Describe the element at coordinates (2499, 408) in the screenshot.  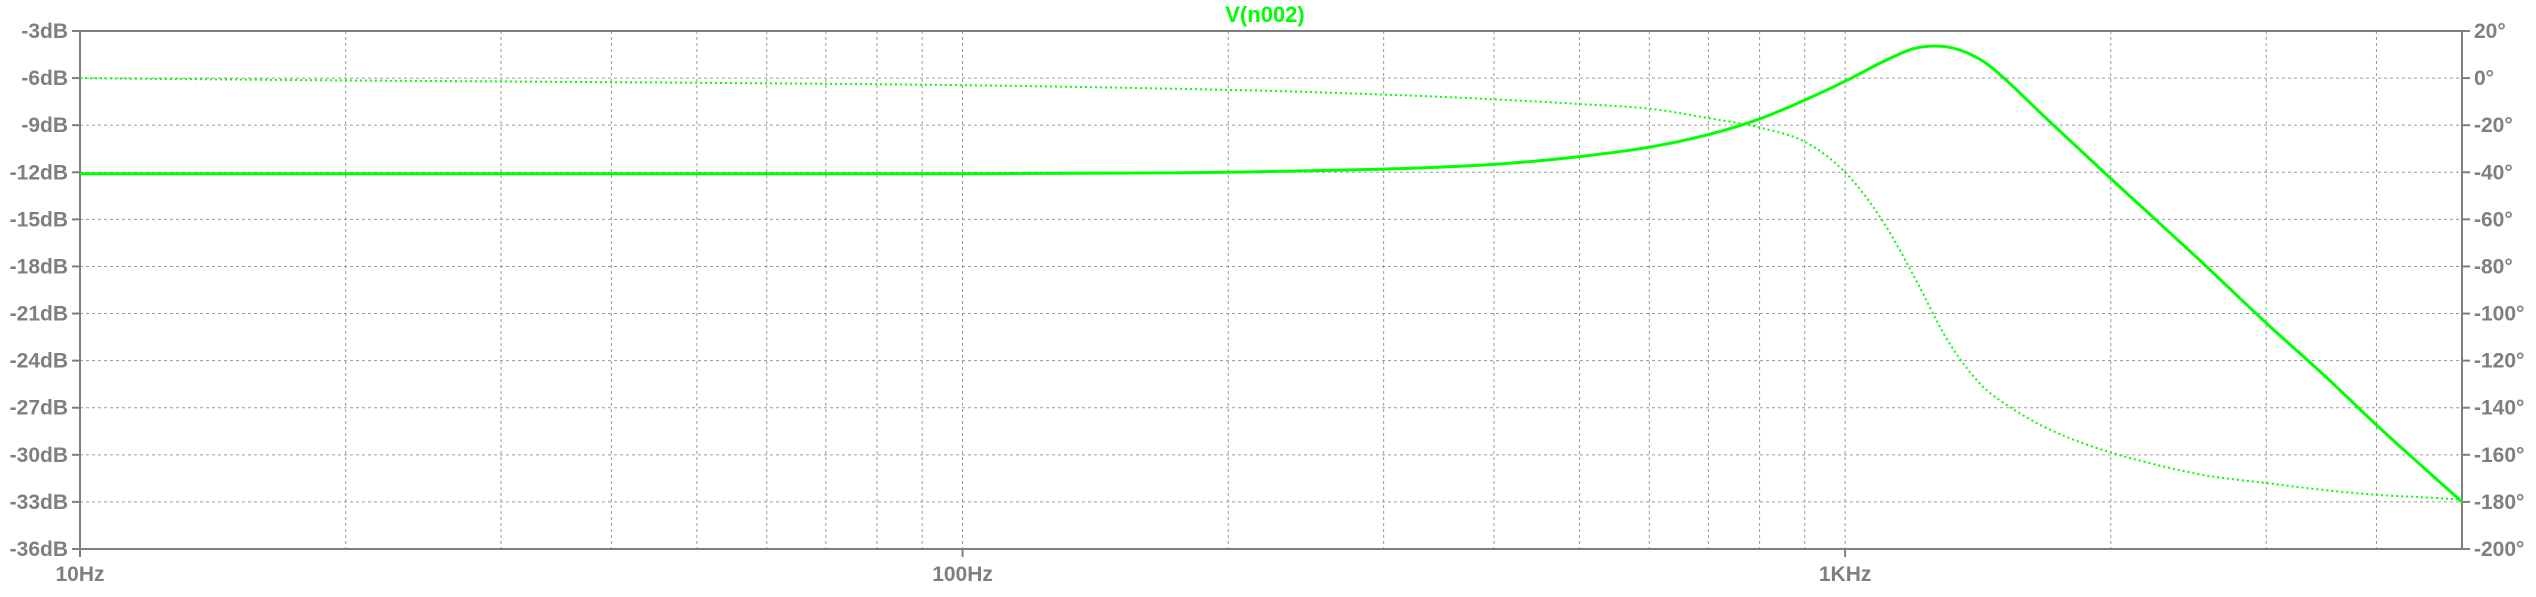
I see `y-right-tick-label: -140°` at that location.